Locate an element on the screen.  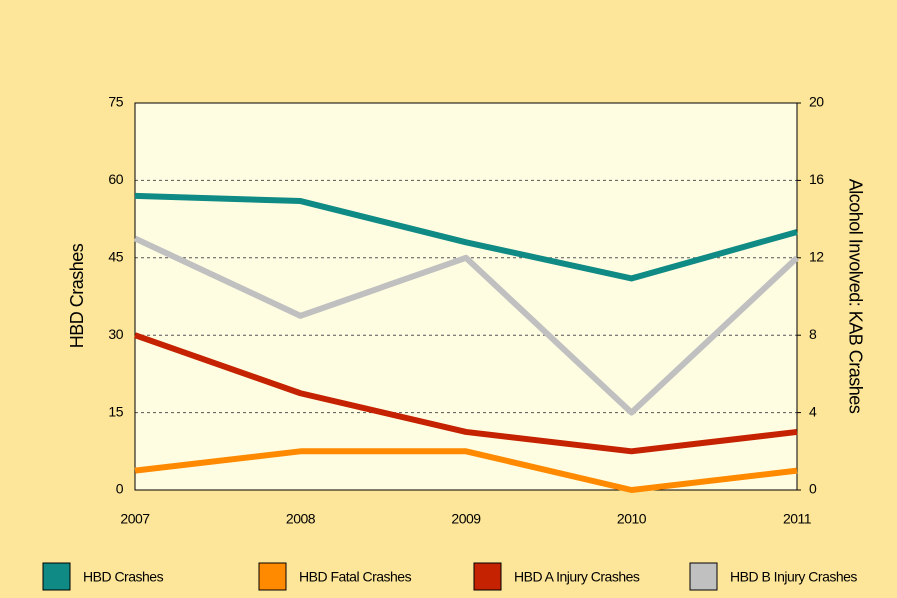
y2-tick-label: 16 is located at coordinates (816, 179).